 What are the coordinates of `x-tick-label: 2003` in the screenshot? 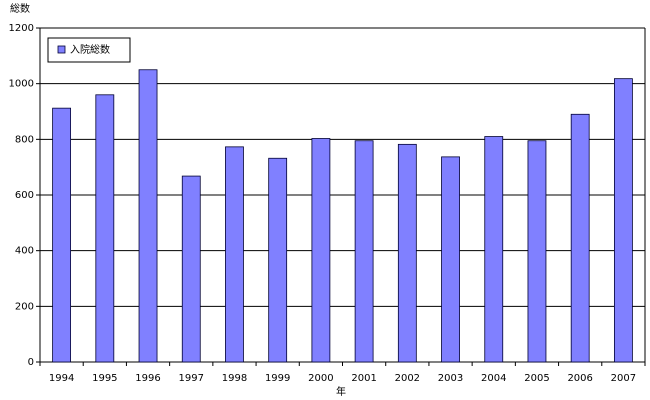 It's located at (450, 378).